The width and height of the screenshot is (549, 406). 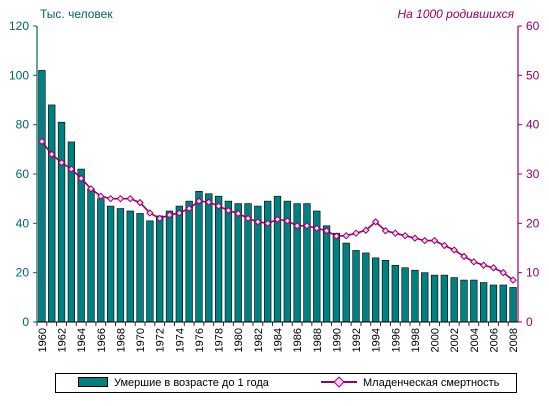 I want to click on rate-point-1995, so click(x=385, y=231).